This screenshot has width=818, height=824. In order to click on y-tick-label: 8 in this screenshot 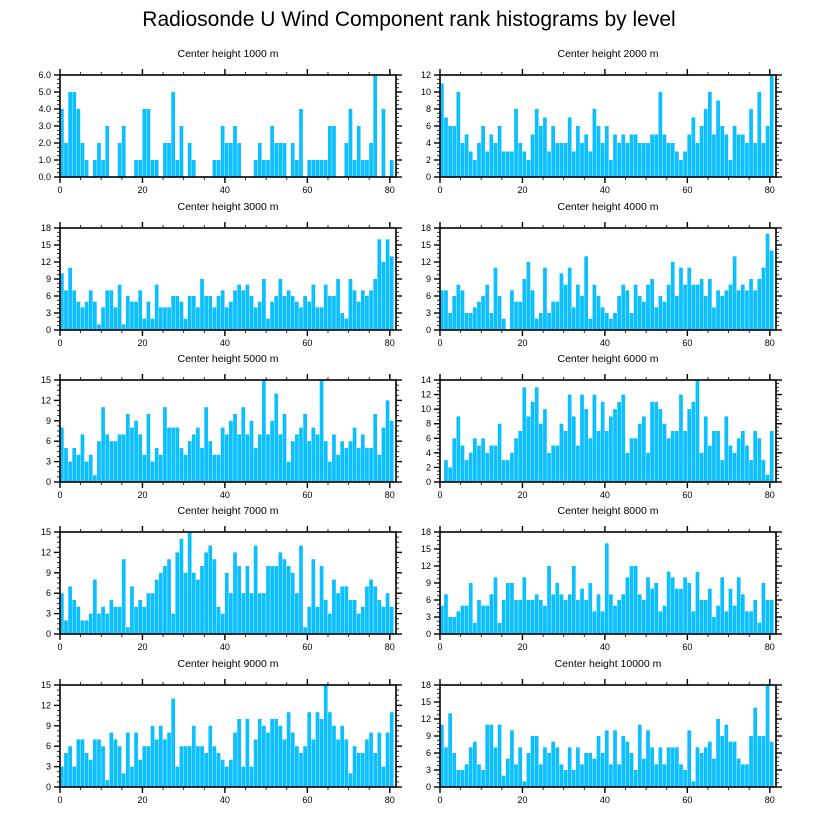, I will do `click(428, 109)`.